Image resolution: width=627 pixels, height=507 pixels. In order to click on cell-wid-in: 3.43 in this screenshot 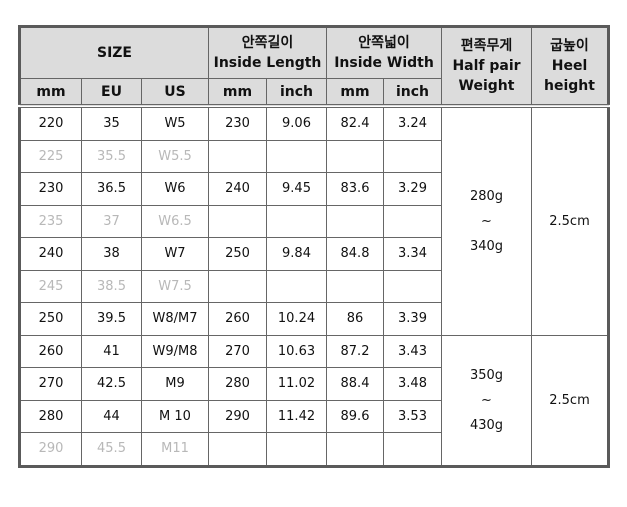, I will do `click(412, 351)`.